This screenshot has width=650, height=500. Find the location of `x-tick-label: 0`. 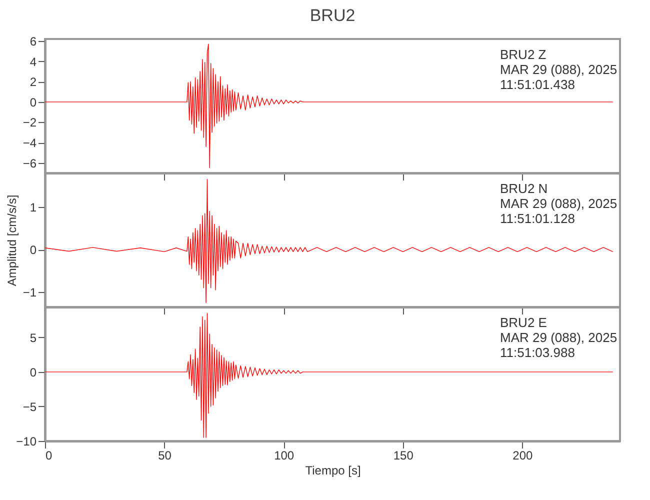

x-tick-label: 0 is located at coordinates (49, 455).